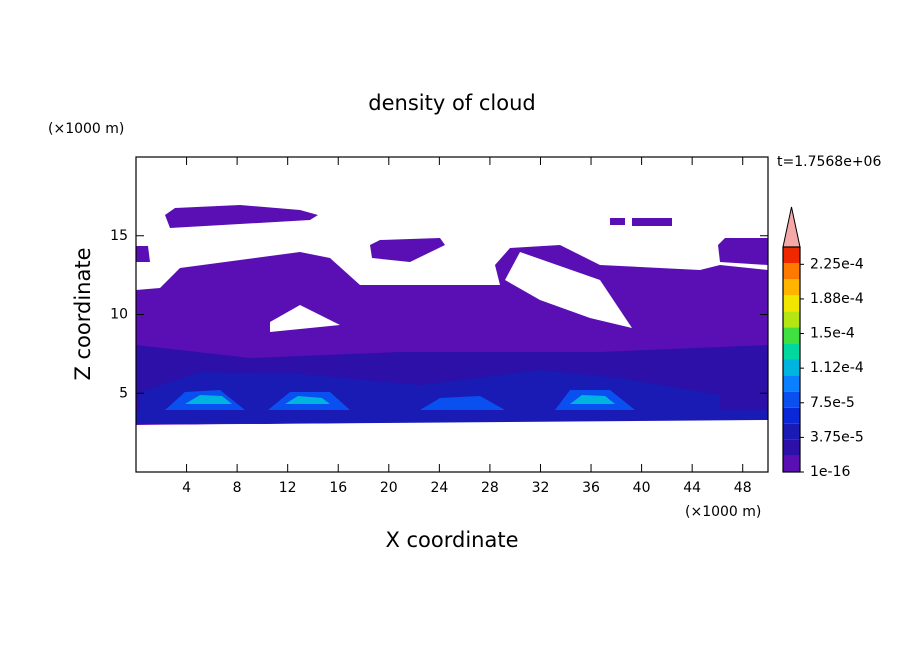 Image resolution: width=904 pixels, height=658 pixels. Describe the element at coordinates (837, 264) in the screenshot. I see `colorbar-tick-label: 2.25e-4` at that location.